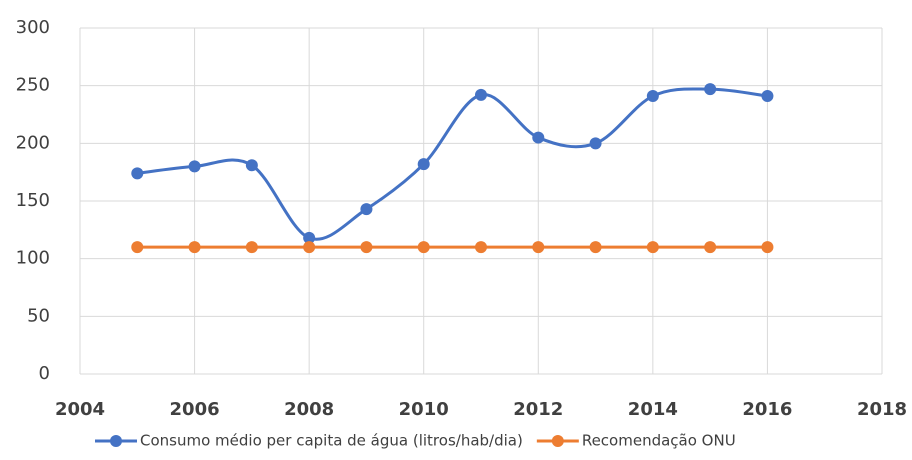 This screenshot has width=912, height=460. I want to click on x-tick-label: 2016, so click(767, 409).